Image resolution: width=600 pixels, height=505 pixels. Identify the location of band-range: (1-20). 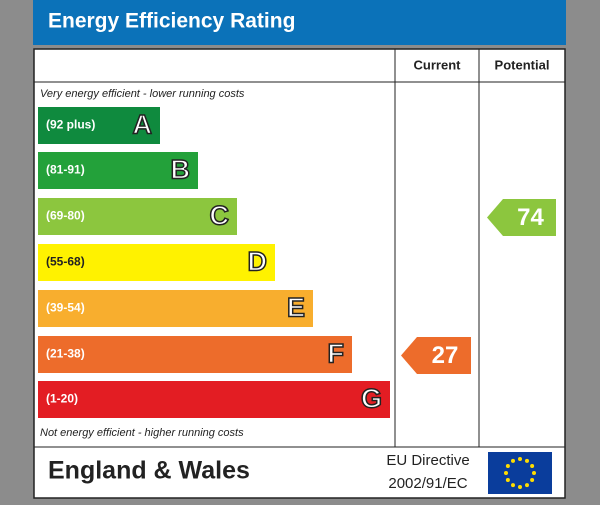
(62, 399).